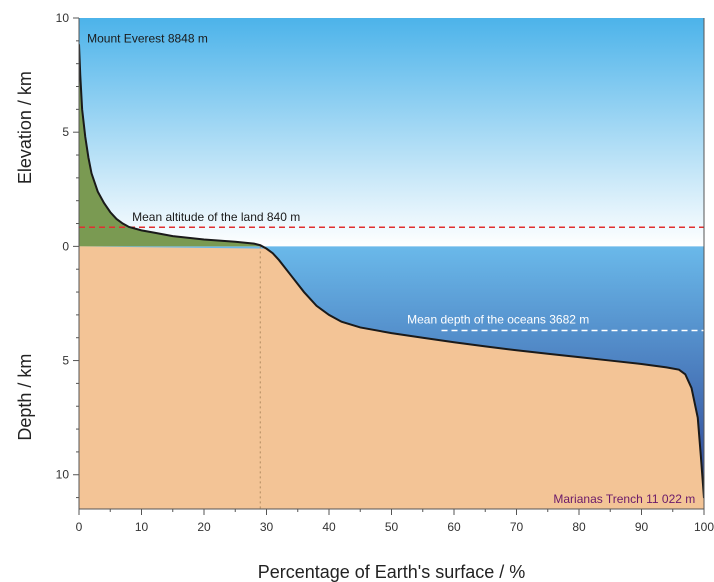  What do you see at coordinates (25, 397) in the screenshot?
I see `y-axis-label-depth: Depth / km` at bounding box center [25, 397].